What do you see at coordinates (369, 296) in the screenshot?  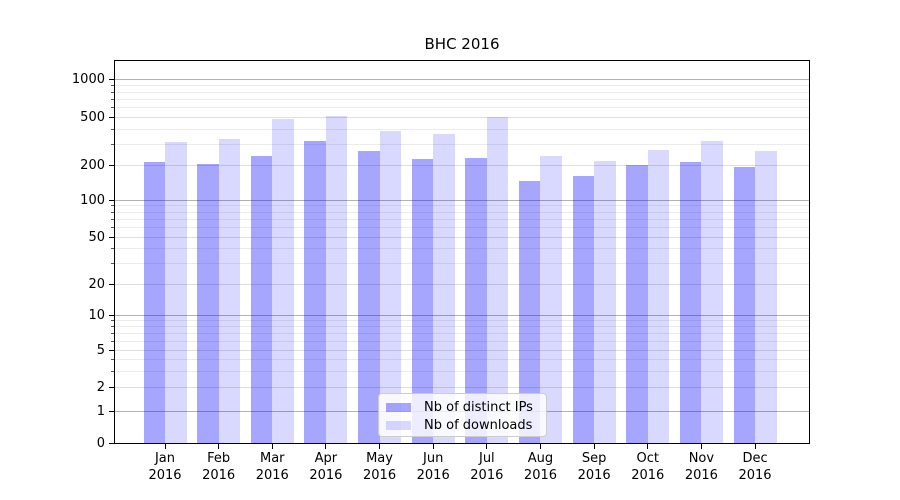 I see `bar-distinct-ips-may` at bounding box center [369, 296].